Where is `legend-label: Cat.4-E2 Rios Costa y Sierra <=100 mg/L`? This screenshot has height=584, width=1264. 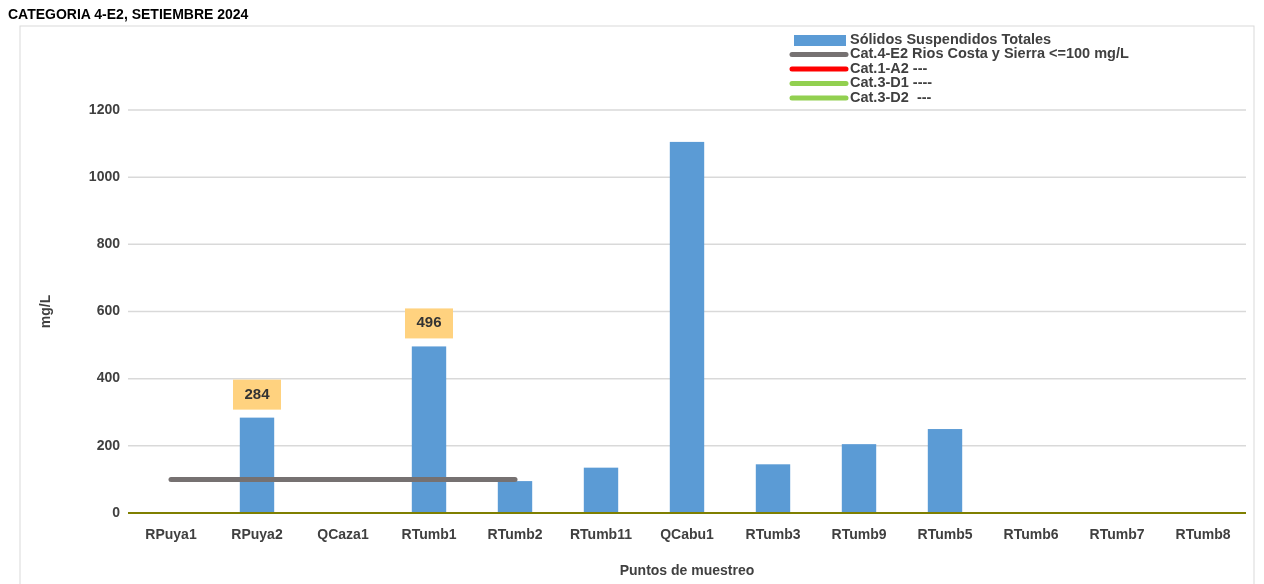 legend-label: Cat.4-E2 Rios Costa y Sierra <=100 mg/L is located at coordinates (989, 53).